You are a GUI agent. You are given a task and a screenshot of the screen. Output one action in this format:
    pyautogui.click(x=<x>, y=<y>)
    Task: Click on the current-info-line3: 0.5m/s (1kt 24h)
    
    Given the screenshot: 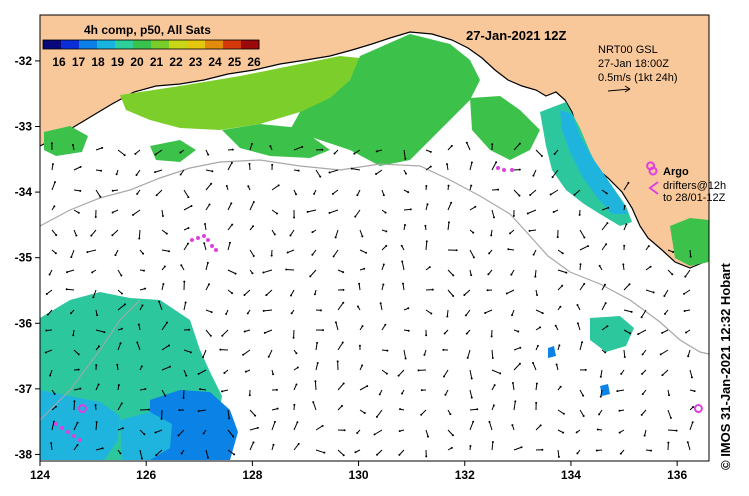 What is the action you would take?
    pyautogui.click(x=637, y=78)
    